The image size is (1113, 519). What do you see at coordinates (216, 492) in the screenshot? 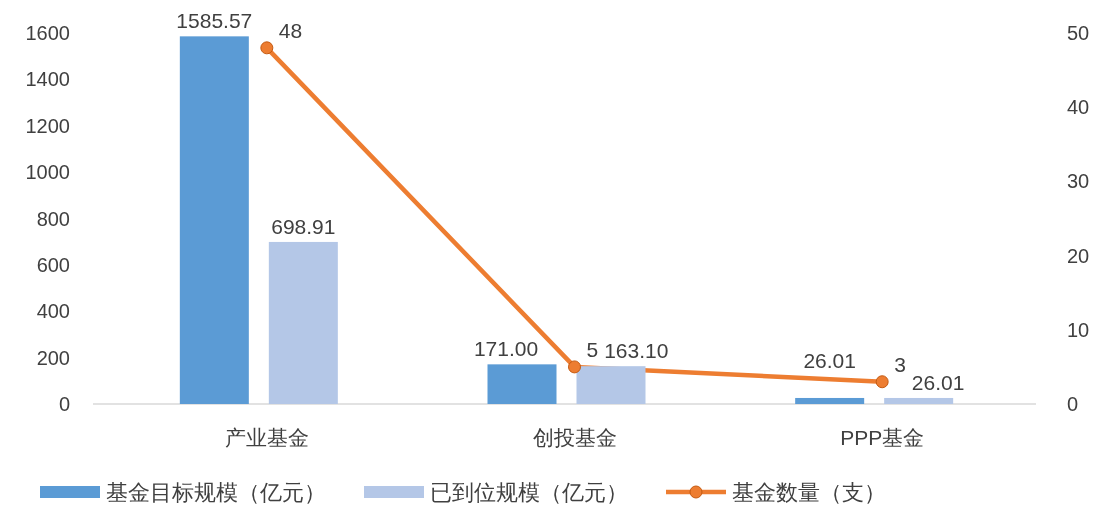
I see `legend-label: 基金目标规模（亿元）` at bounding box center [216, 492].